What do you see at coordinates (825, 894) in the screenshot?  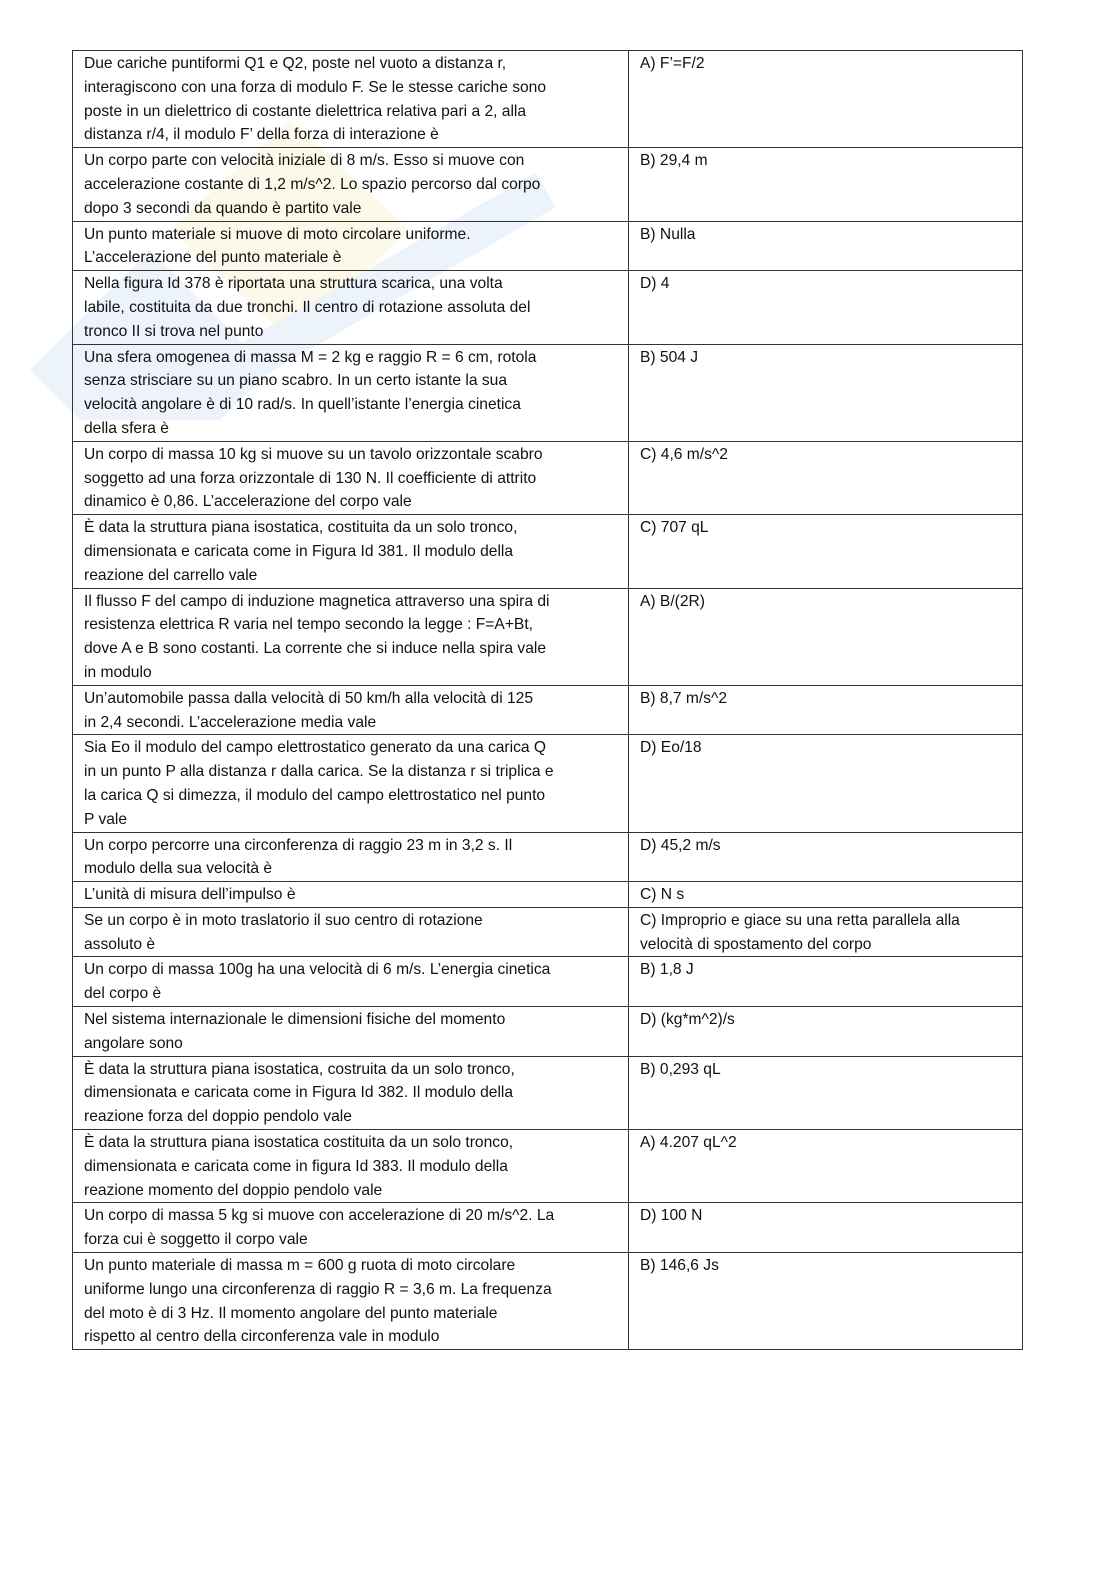 I see `answer-cell: C) N s` at bounding box center [825, 894].